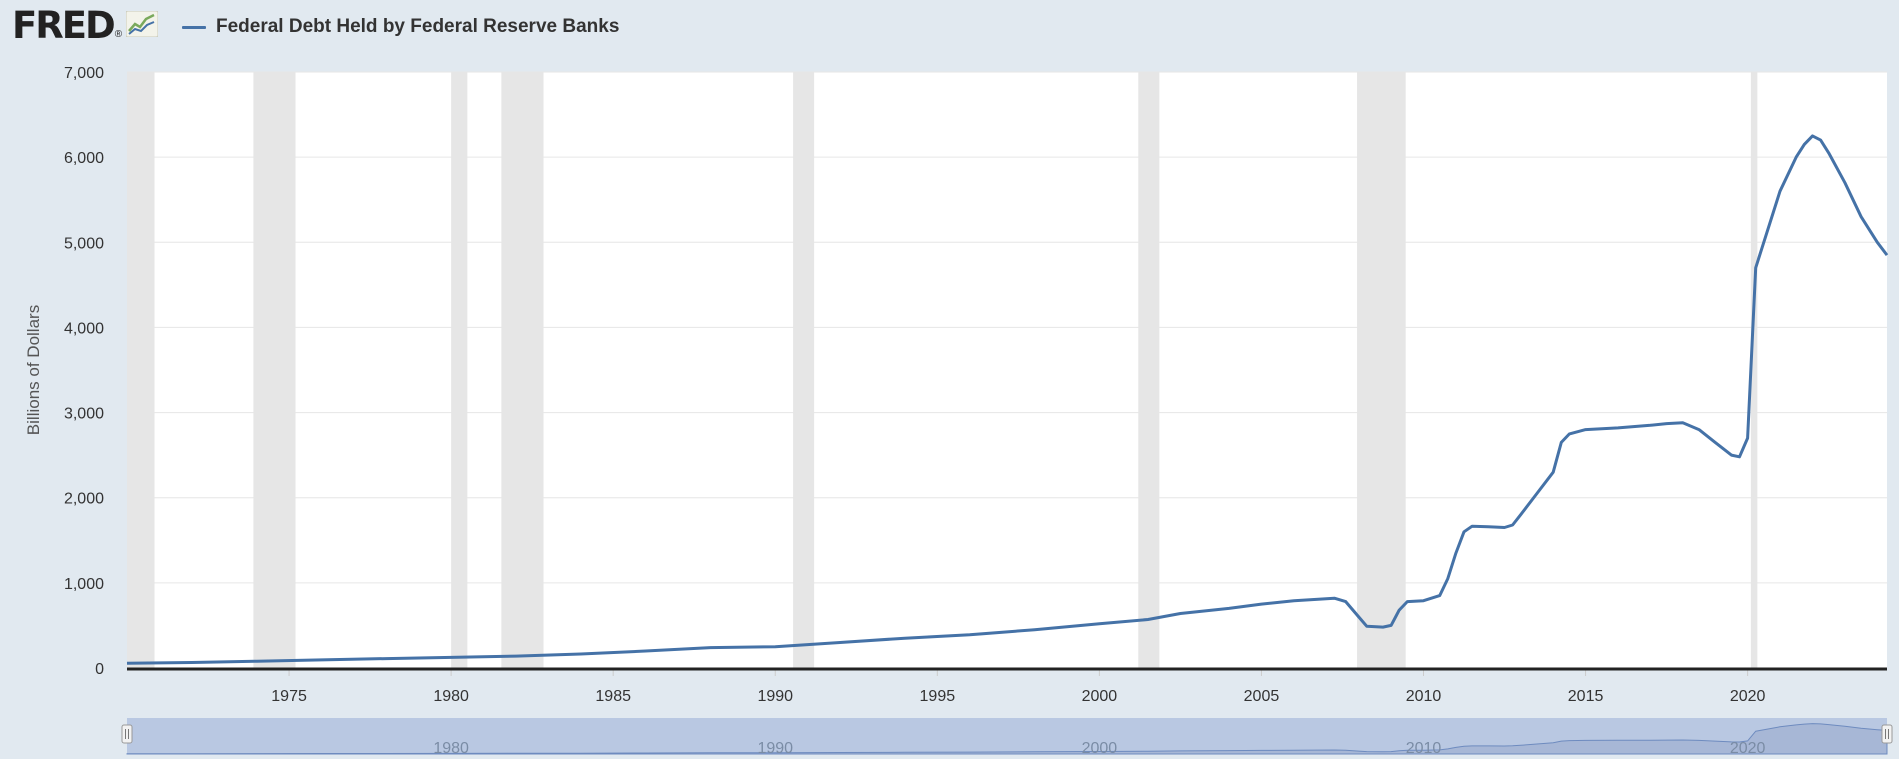  What do you see at coordinates (613, 696) in the screenshot?
I see `x-tick-label: 1985` at bounding box center [613, 696].